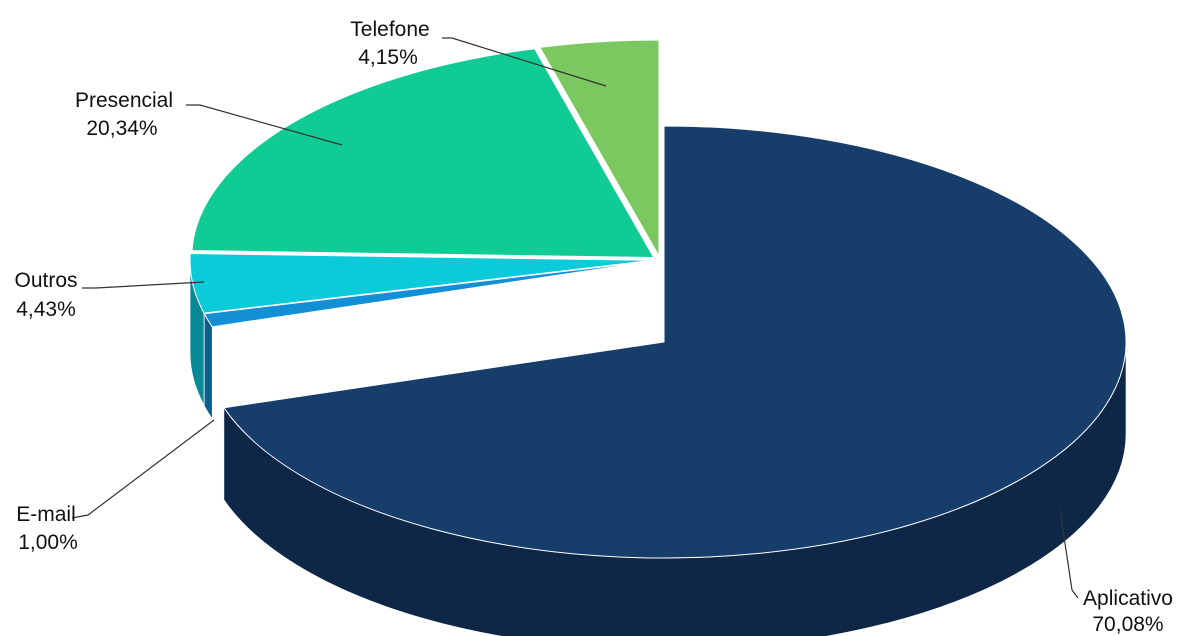 The image size is (1188, 636). What do you see at coordinates (46, 309) in the screenshot?
I see `slice-value-outros: 4,43%` at bounding box center [46, 309].